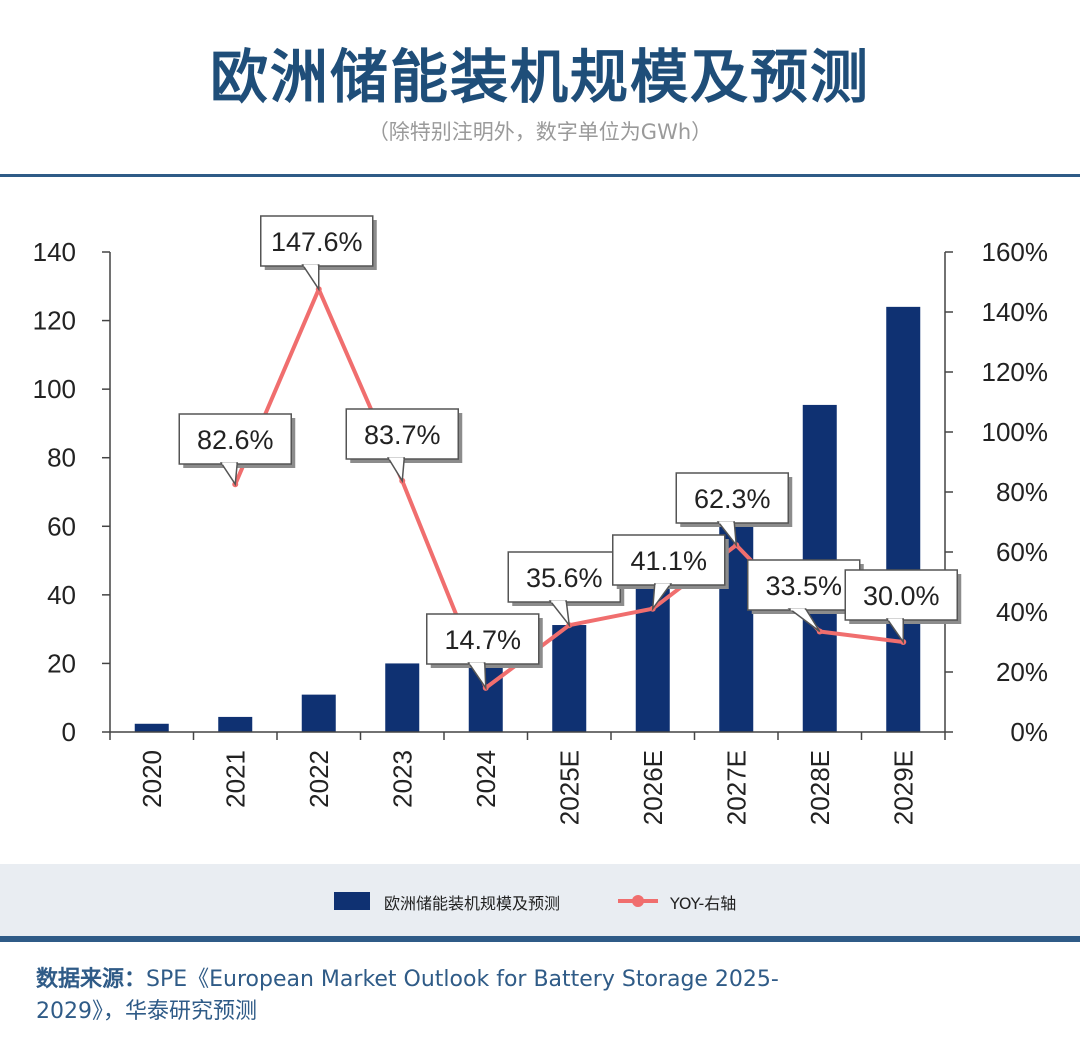 Image resolution: width=1080 pixels, height=1052 pixels. Describe the element at coordinates (540, 175) in the screenshot. I see `top-divider` at that location.